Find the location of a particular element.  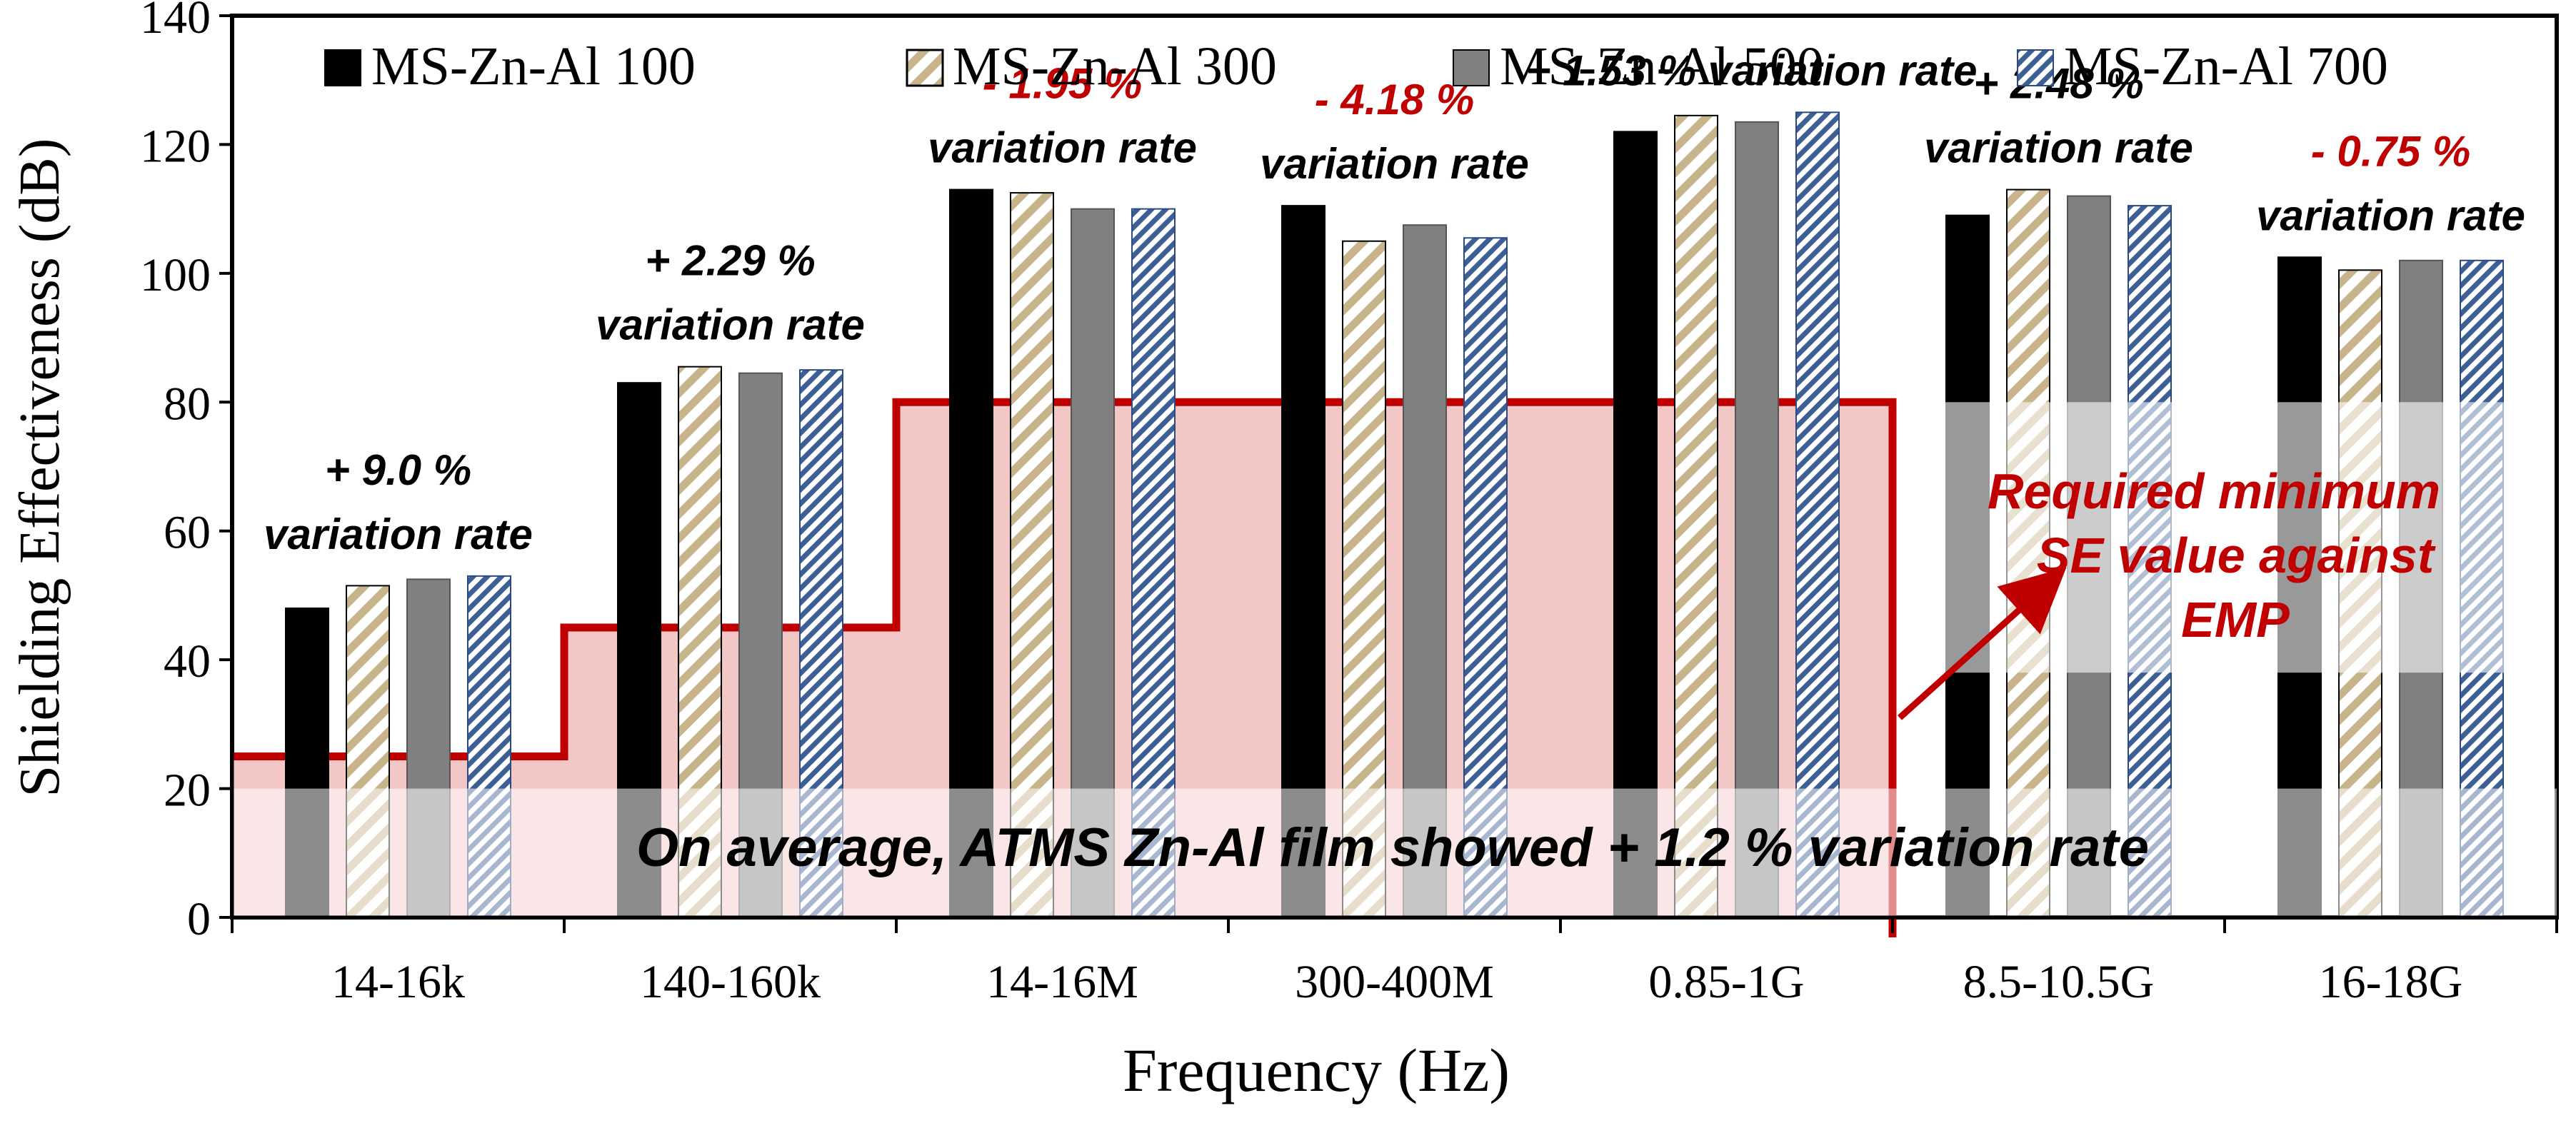

bar-ms-zn-al-500-0-85-1g is located at coordinates (1757, 520).